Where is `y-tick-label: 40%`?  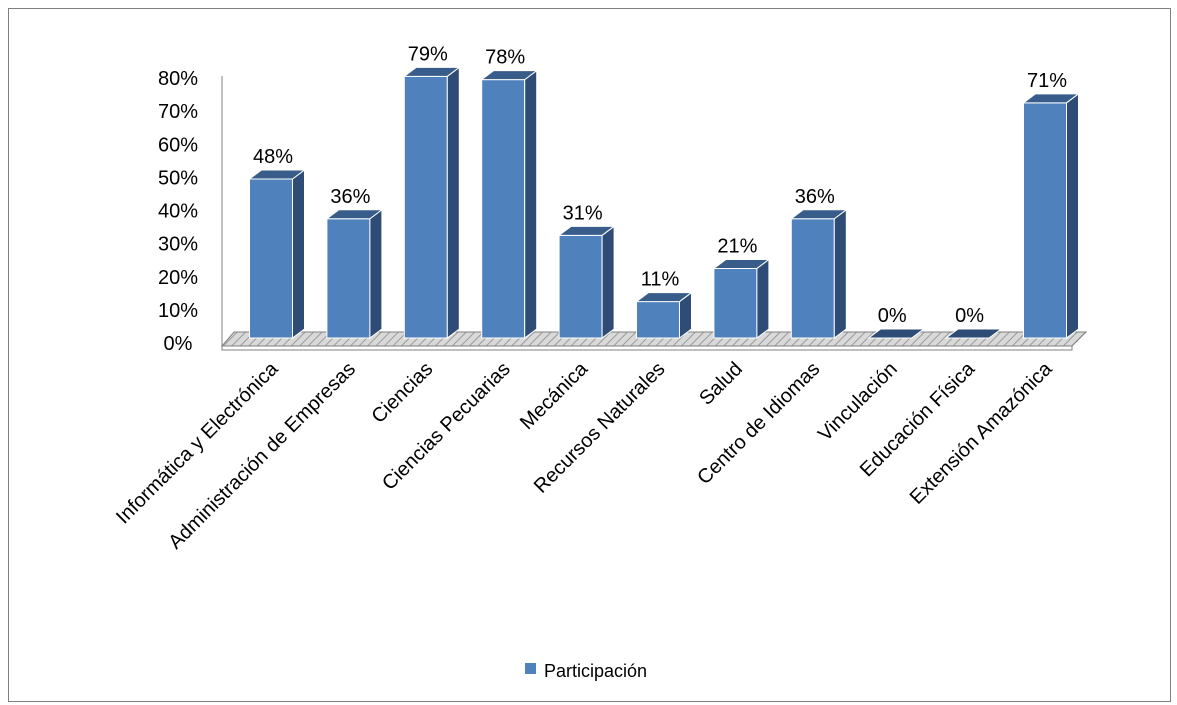 y-tick-label: 40% is located at coordinates (178, 212).